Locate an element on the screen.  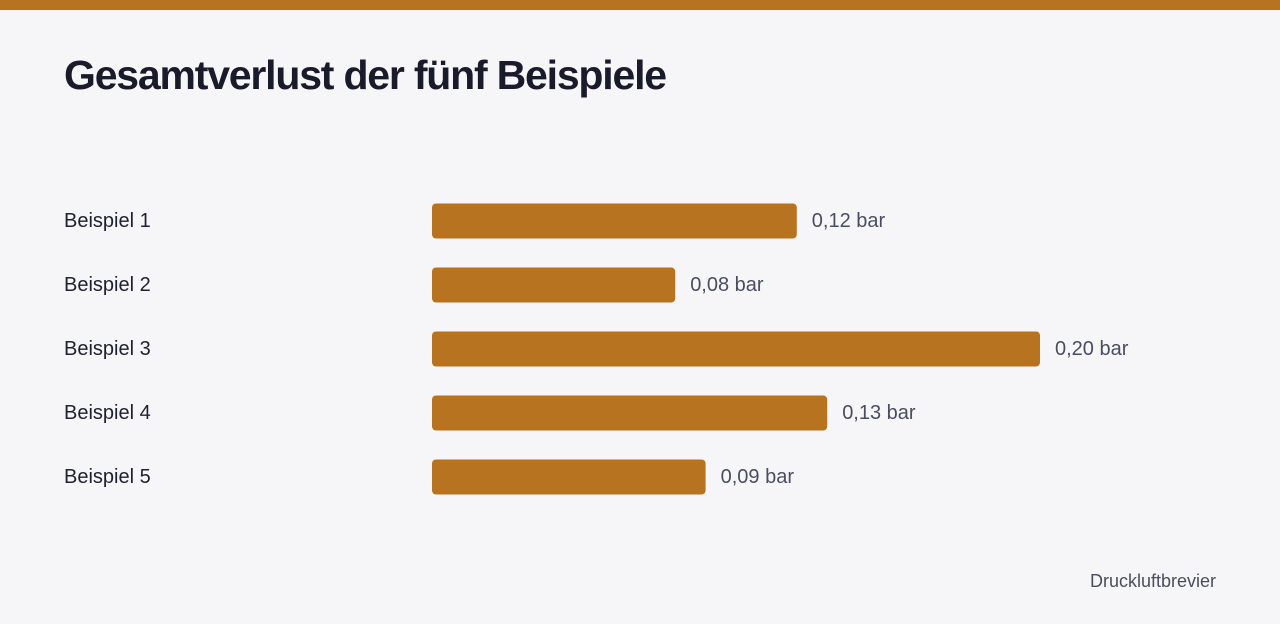
category-label: Beispiel 3 is located at coordinates (107, 349).